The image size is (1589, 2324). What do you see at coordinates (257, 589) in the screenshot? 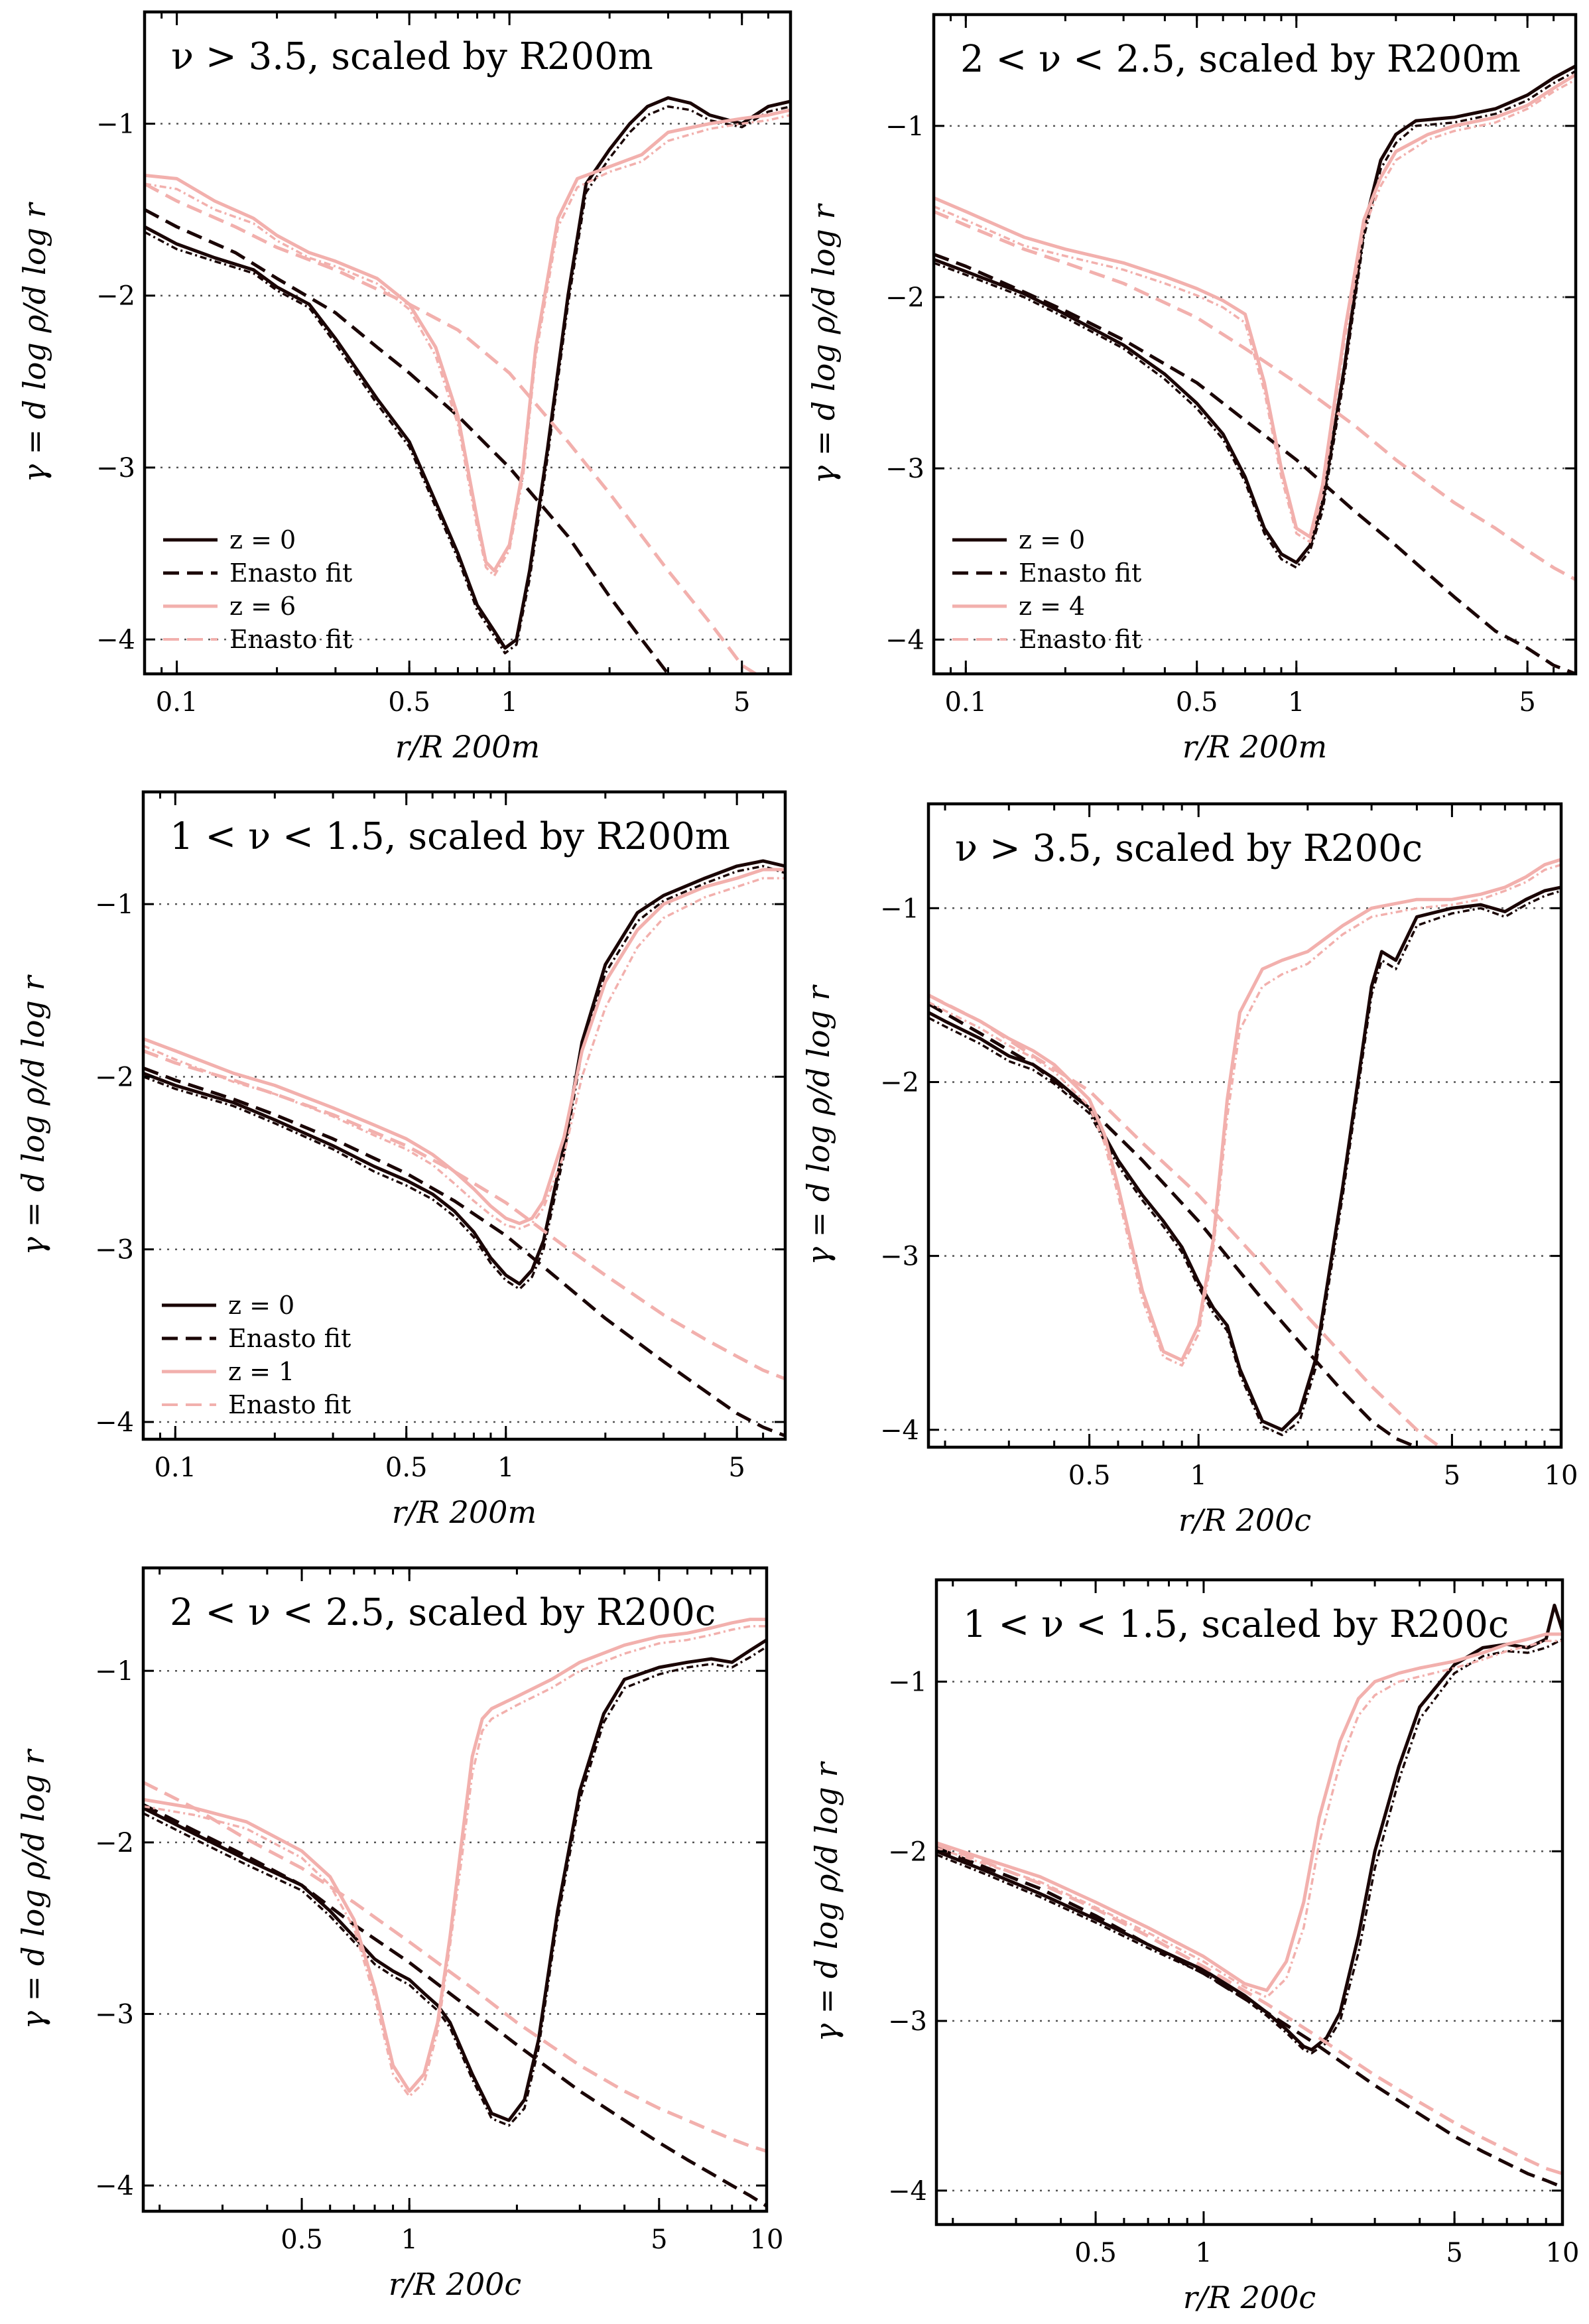
I see `legend: z = 0 Enasto fit z = 6 Enasto fit` at bounding box center [257, 589].